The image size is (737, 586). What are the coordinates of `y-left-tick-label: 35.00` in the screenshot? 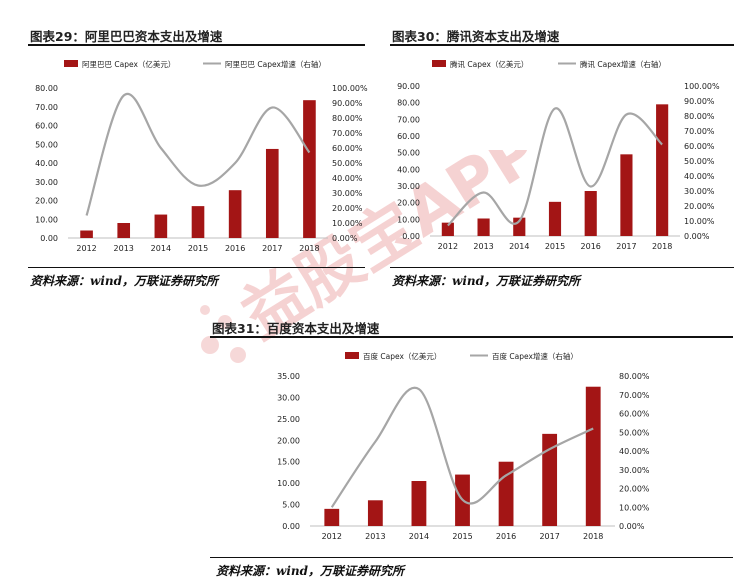 It's located at (288, 376).